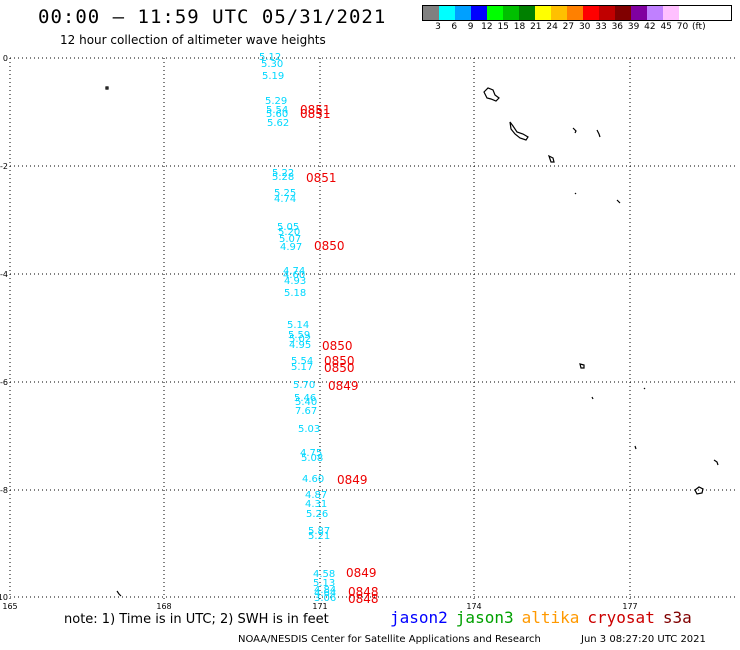 The width and height of the screenshot is (740, 650). What do you see at coordinates (584, 27) in the screenshot?
I see `legend-tick-label: 30` at bounding box center [584, 27].